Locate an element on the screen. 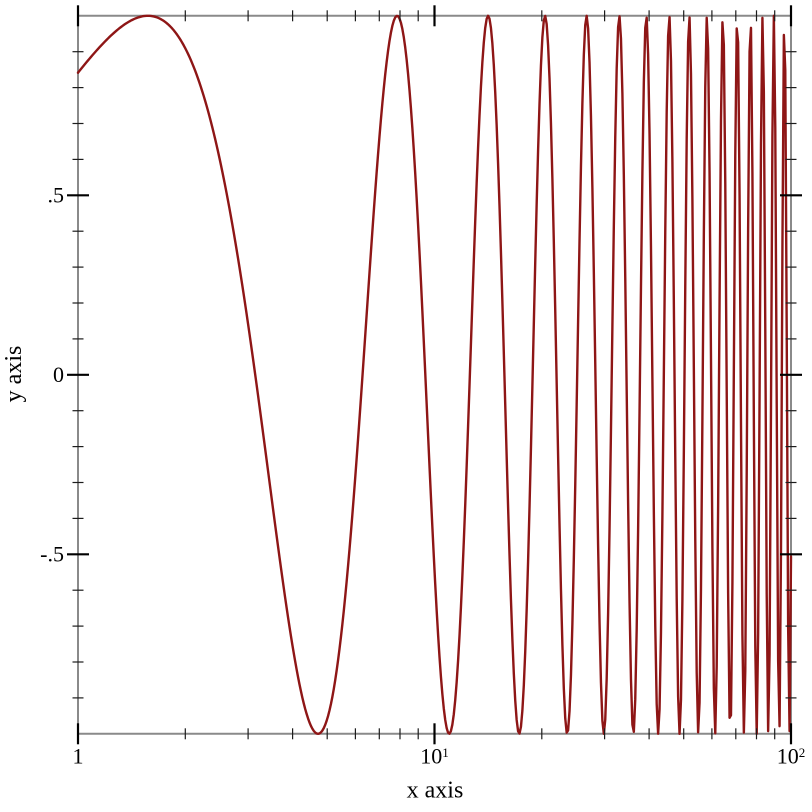 The width and height of the screenshot is (812, 812). svg-text: -.5 is located at coordinates (52, 554).